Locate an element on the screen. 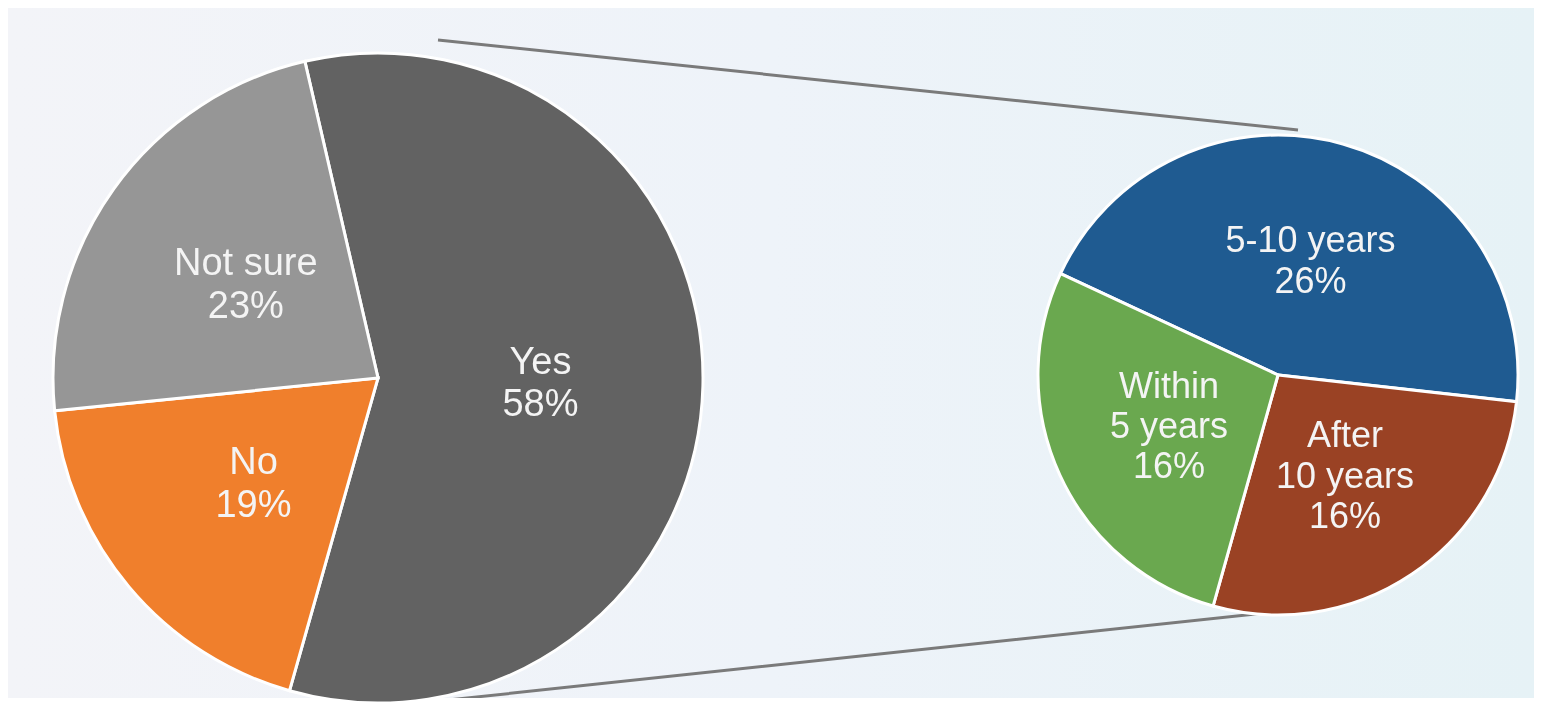  data-label: 23% is located at coordinates (245, 304).